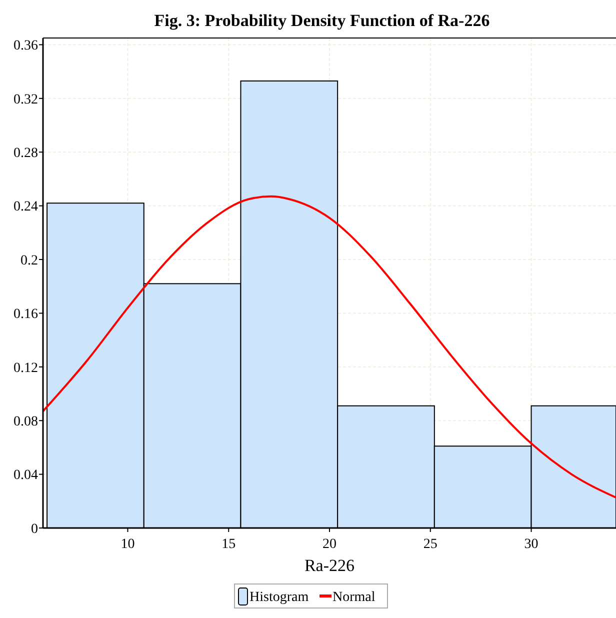 This screenshot has width=616, height=618. Describe the element at coordinates (531, 544) in the screenshot. I see `x-tick-label: 30` at that location.